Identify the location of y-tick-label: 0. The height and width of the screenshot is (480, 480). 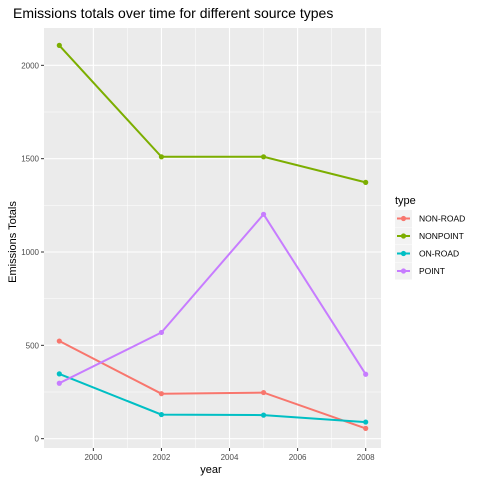
(37, 439).